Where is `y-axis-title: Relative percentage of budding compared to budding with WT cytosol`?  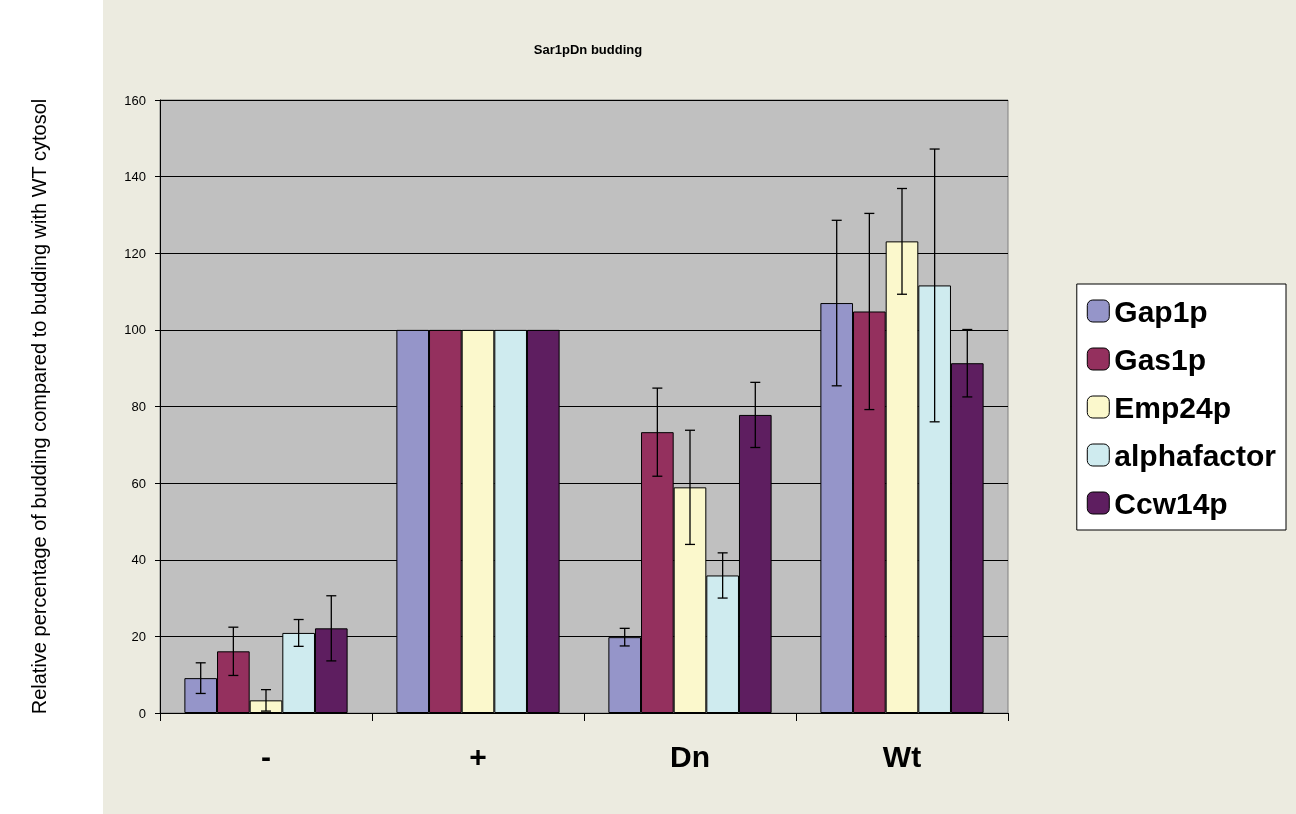 y-axis-title: Relative percentage of budding compared to budding with WT cytosol is located at coordinates (39, 406).